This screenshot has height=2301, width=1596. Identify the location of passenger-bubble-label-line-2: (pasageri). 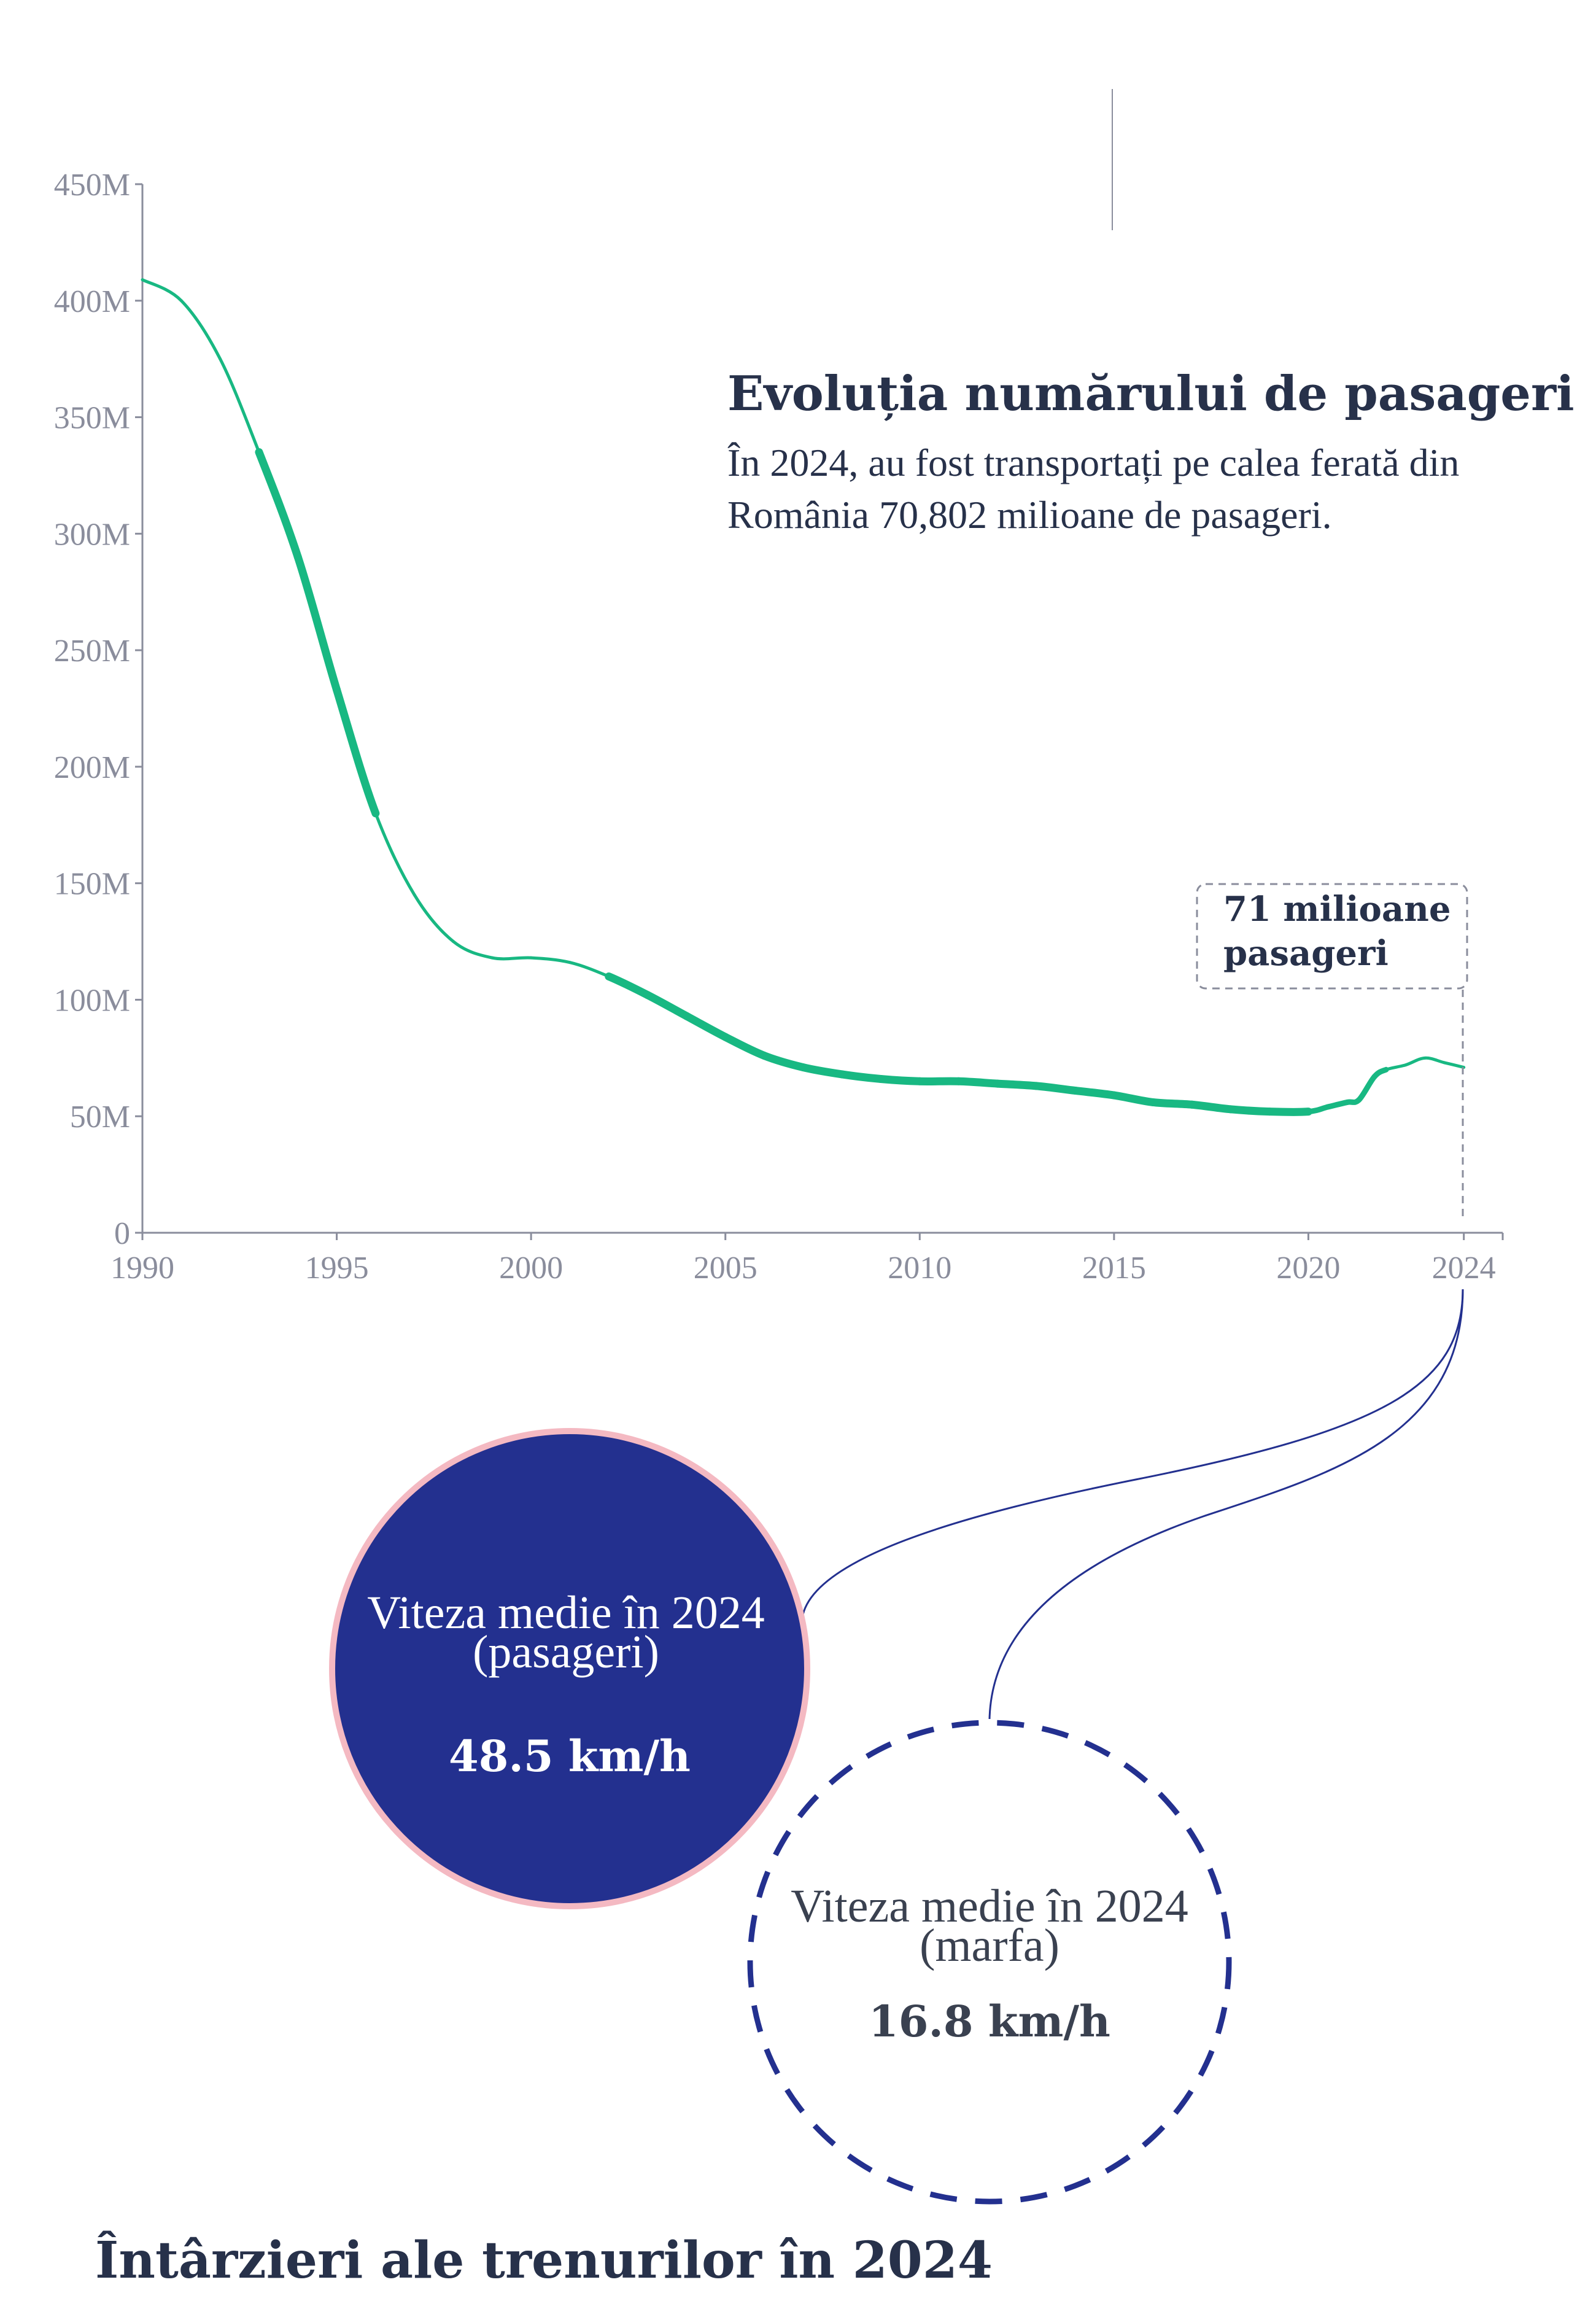
(566, 1652).